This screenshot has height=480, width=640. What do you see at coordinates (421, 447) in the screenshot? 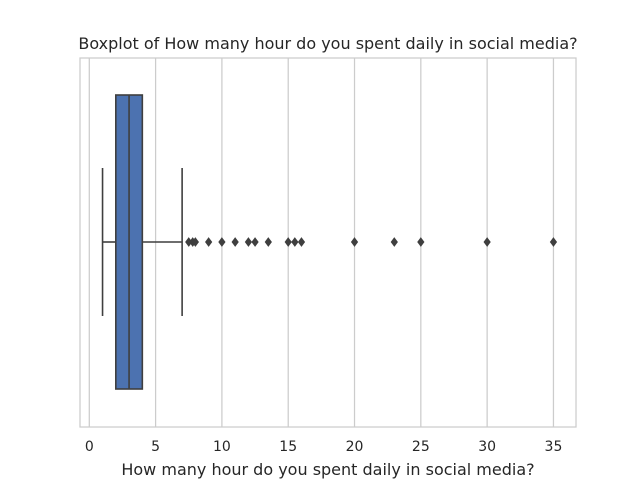
I see `x-tick-label-25: 25` at bounding box center [421, 447].